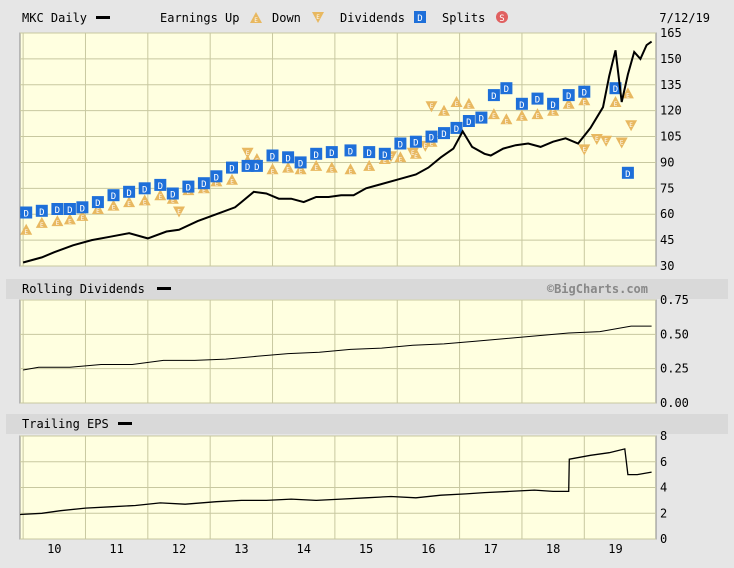 Image resolution: width=734 pixels, height=568 pixels. What do you see at coordinates (116, 549) in the screenshot?
I see `x-tick-label: 11` at bounding box center [116, 549].